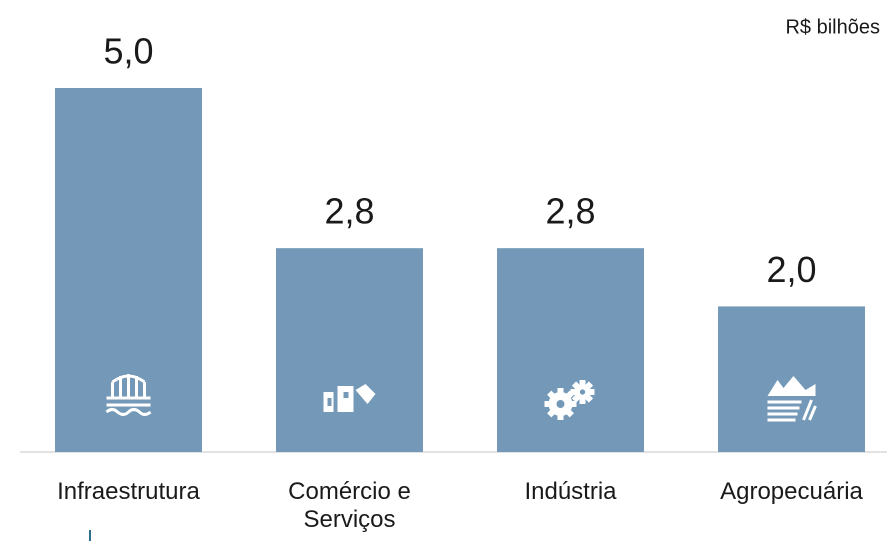  I want to click on chart-subtitle: R$ bilhões, so click(832, 27).